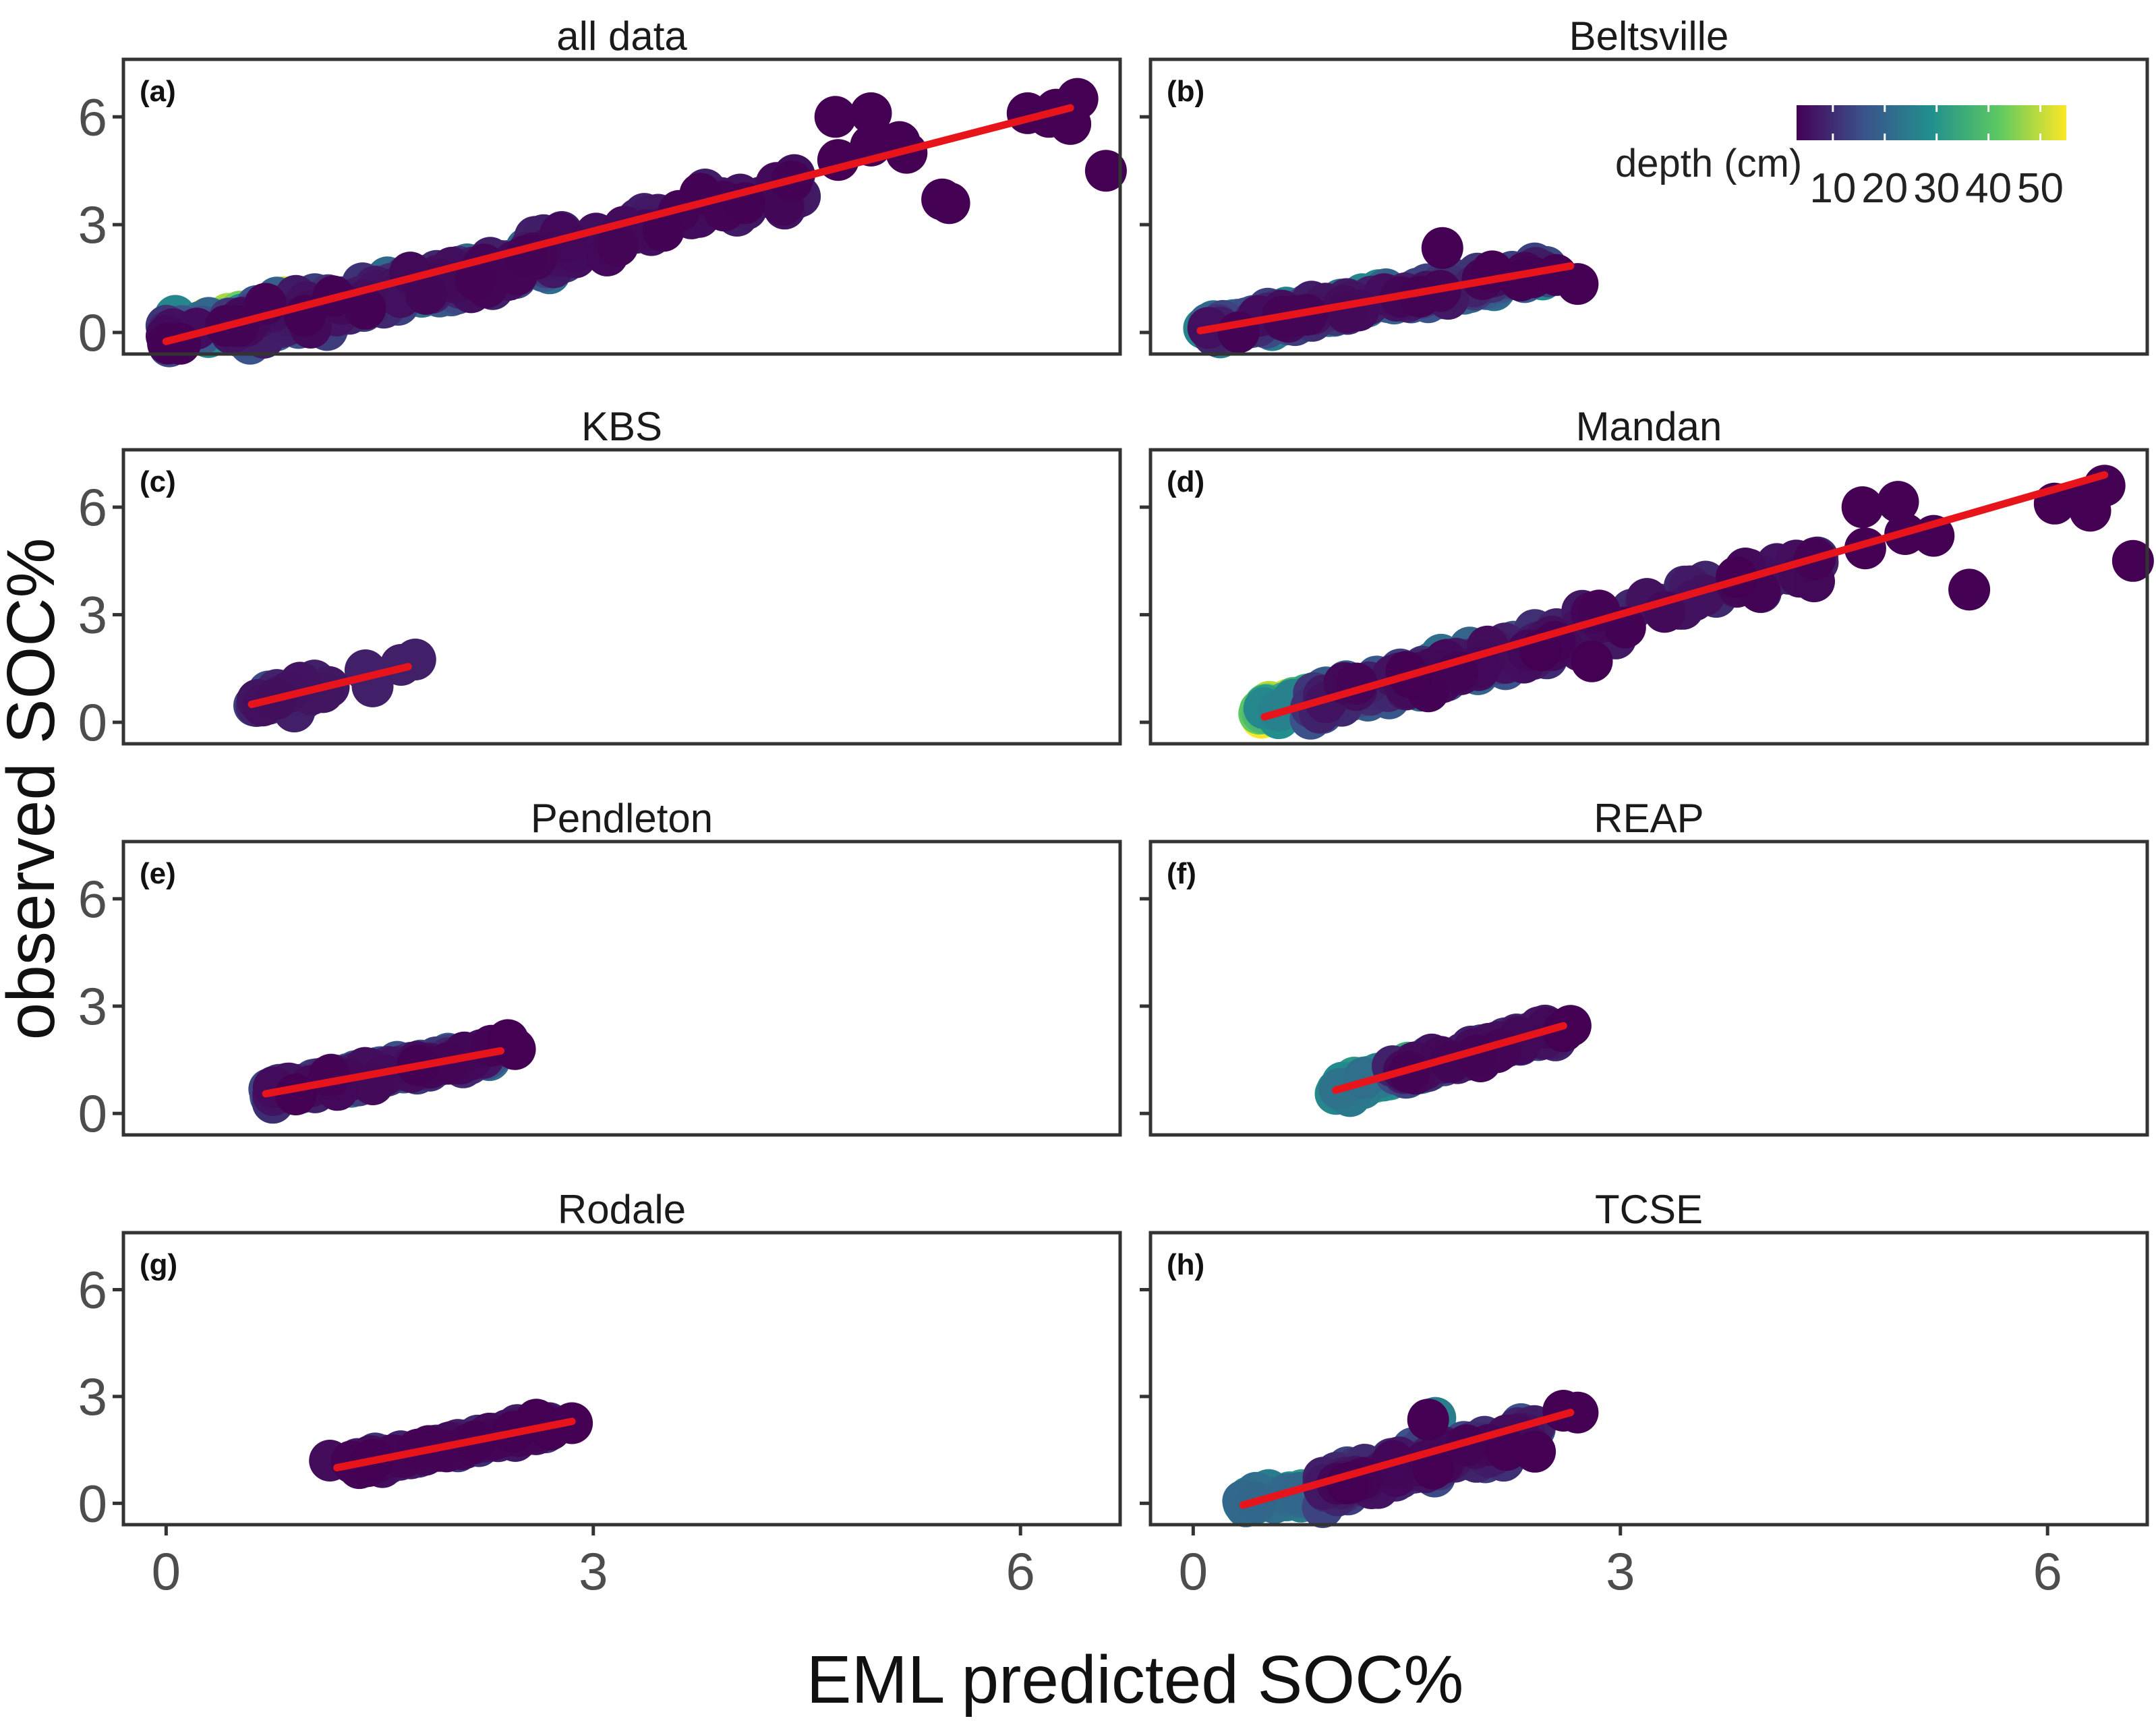 The width and height of the screenshot is (2156, 1729). I want to click on chart-5: REAP (f), so click(1644, 967).